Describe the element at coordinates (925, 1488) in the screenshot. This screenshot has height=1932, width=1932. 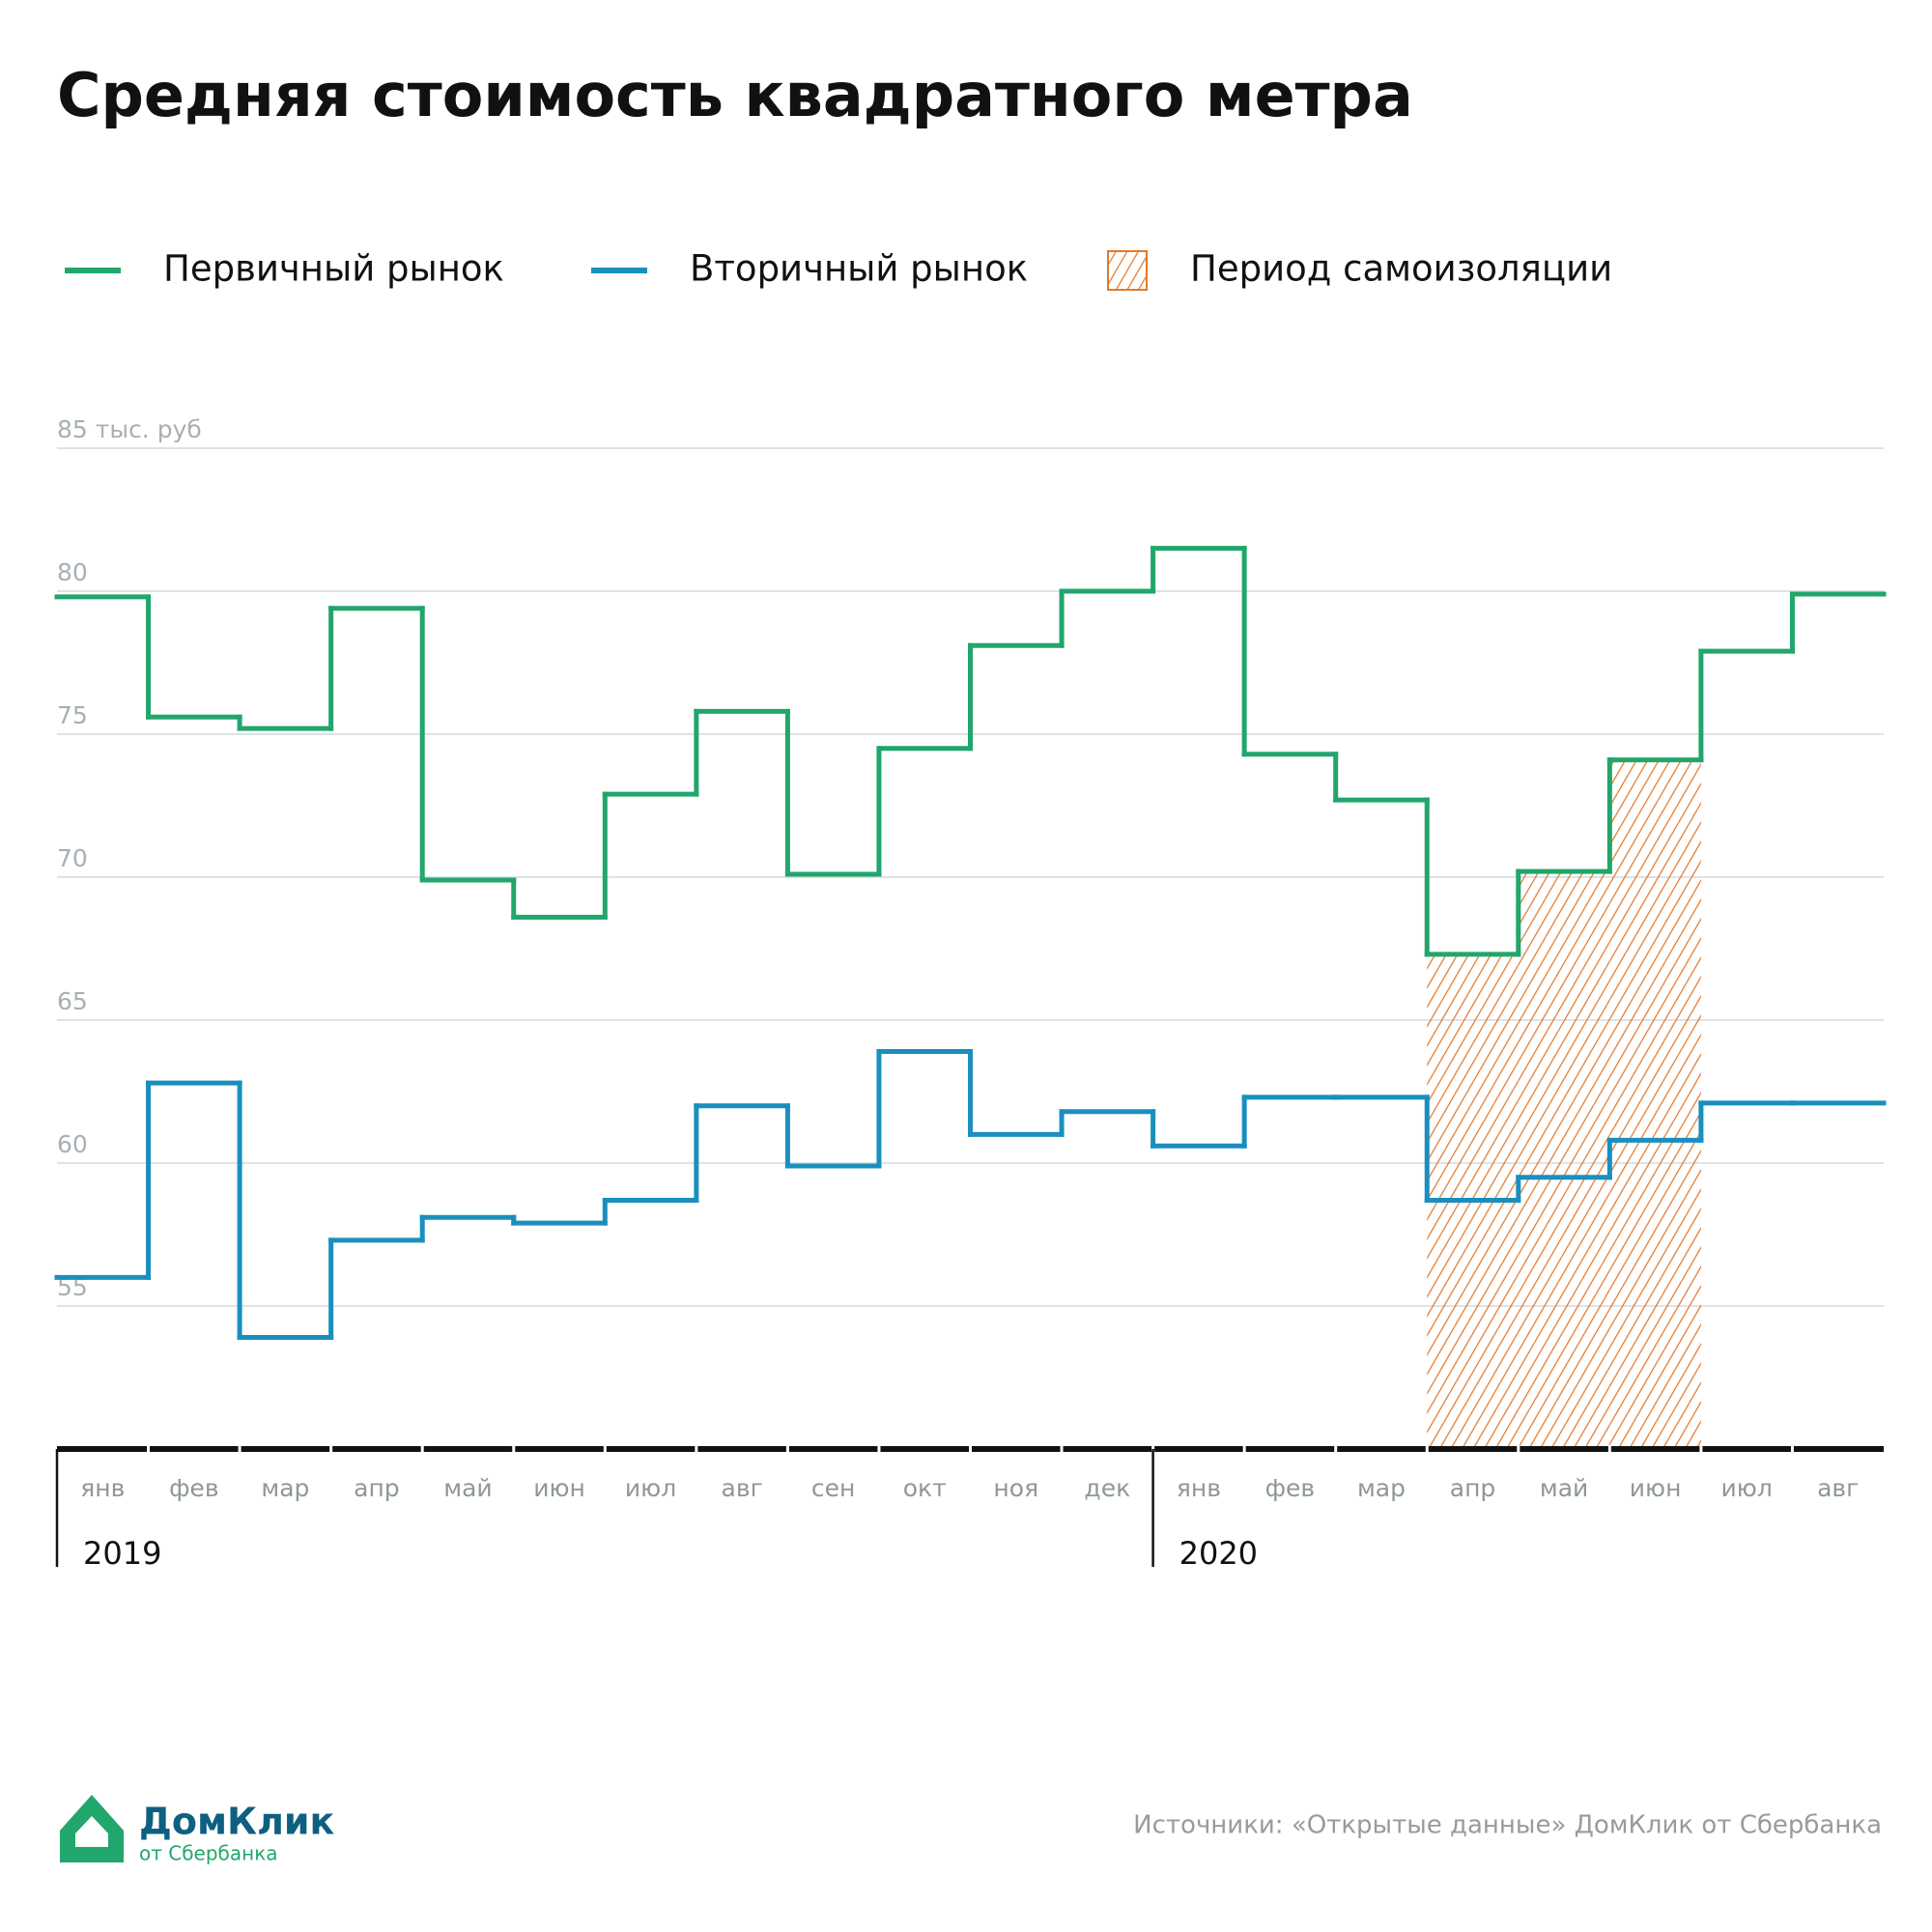
I see `x-tick-label: окт` at that location.